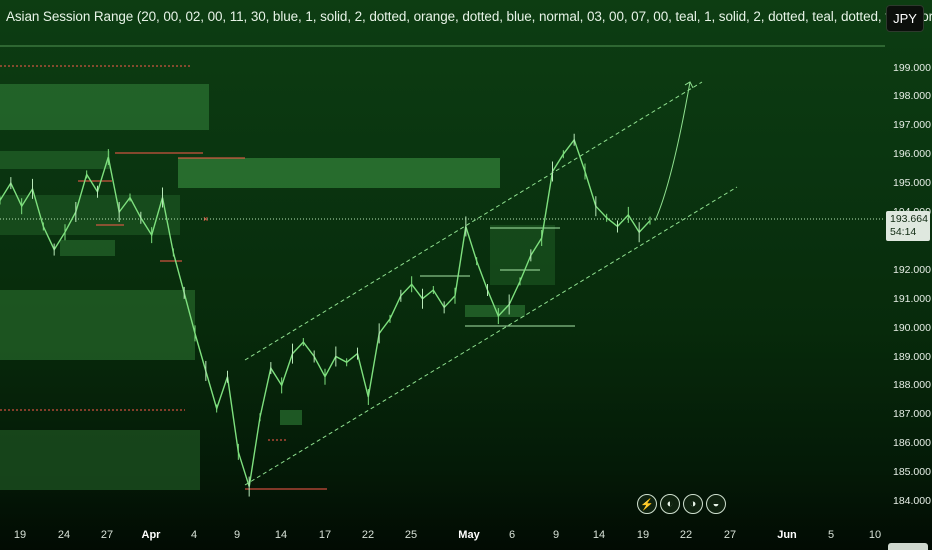  What do you see at coordinates (912, 327) in the screenshot?
I see `price-tick: 190.000` at bounding box center [912, 327].